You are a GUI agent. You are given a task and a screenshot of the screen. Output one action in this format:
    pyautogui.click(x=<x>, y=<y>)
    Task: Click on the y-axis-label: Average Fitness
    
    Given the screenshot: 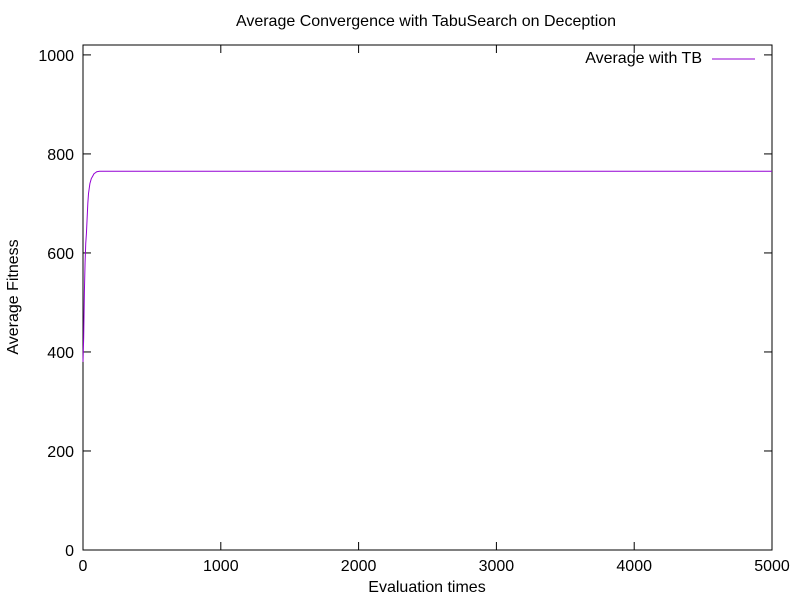 What is the action you would take?
    pyautogui.click(x=13, y=296)
    